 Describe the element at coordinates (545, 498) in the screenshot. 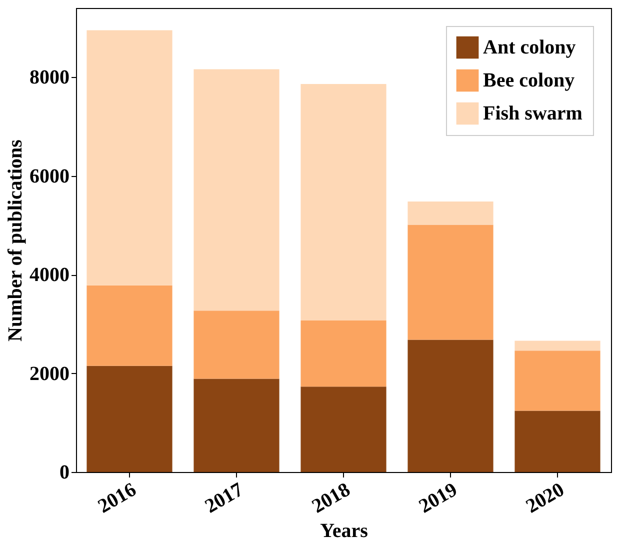

I see `x-tick-label: 2020` at that location.